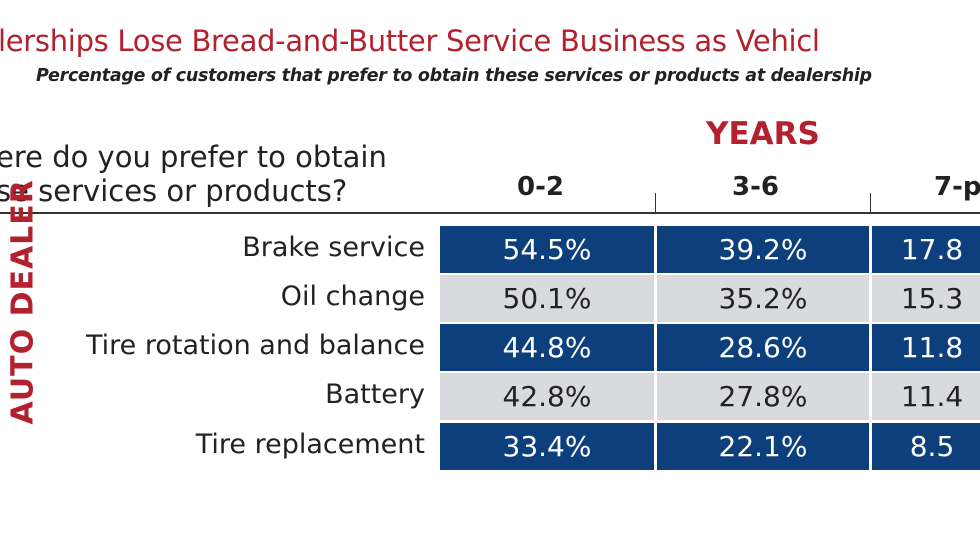 The width and height of the screenshot is (980, 552). What do you see at coordinates (547, 249) in the screenshot?
I see `table-cell: 54.5%` at bounding box center [547, 249].